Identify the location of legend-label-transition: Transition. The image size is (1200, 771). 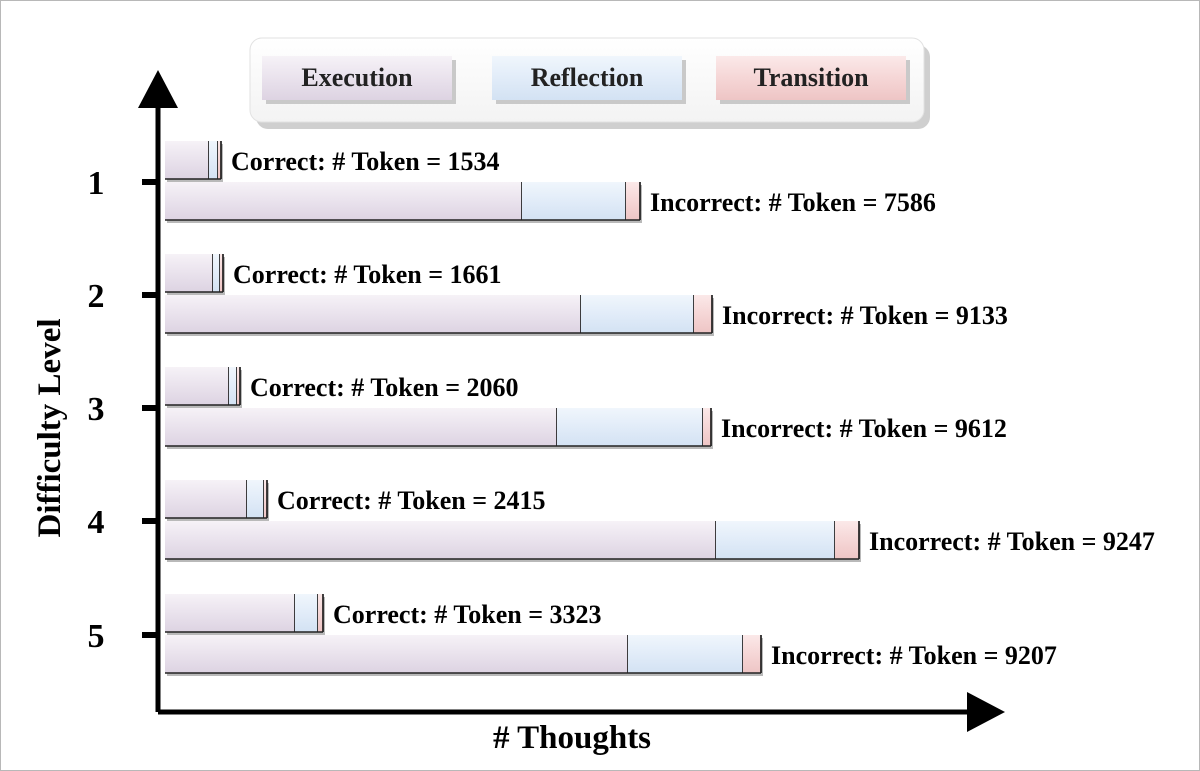
(811, 77).